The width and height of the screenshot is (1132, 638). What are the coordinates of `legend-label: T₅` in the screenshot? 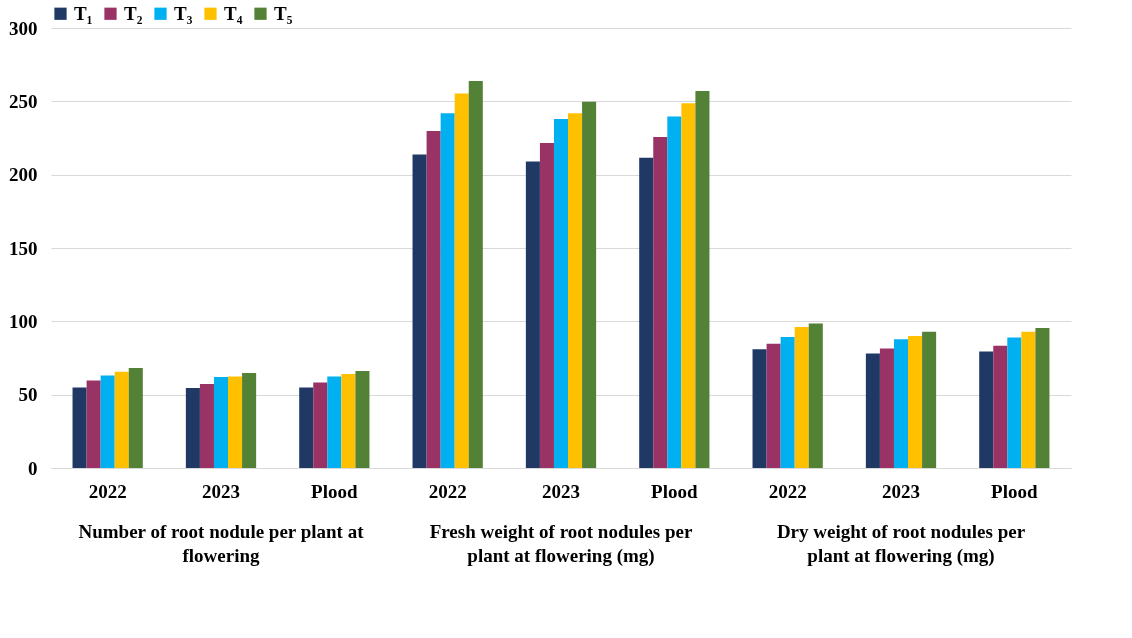 It's located at (283, 13).